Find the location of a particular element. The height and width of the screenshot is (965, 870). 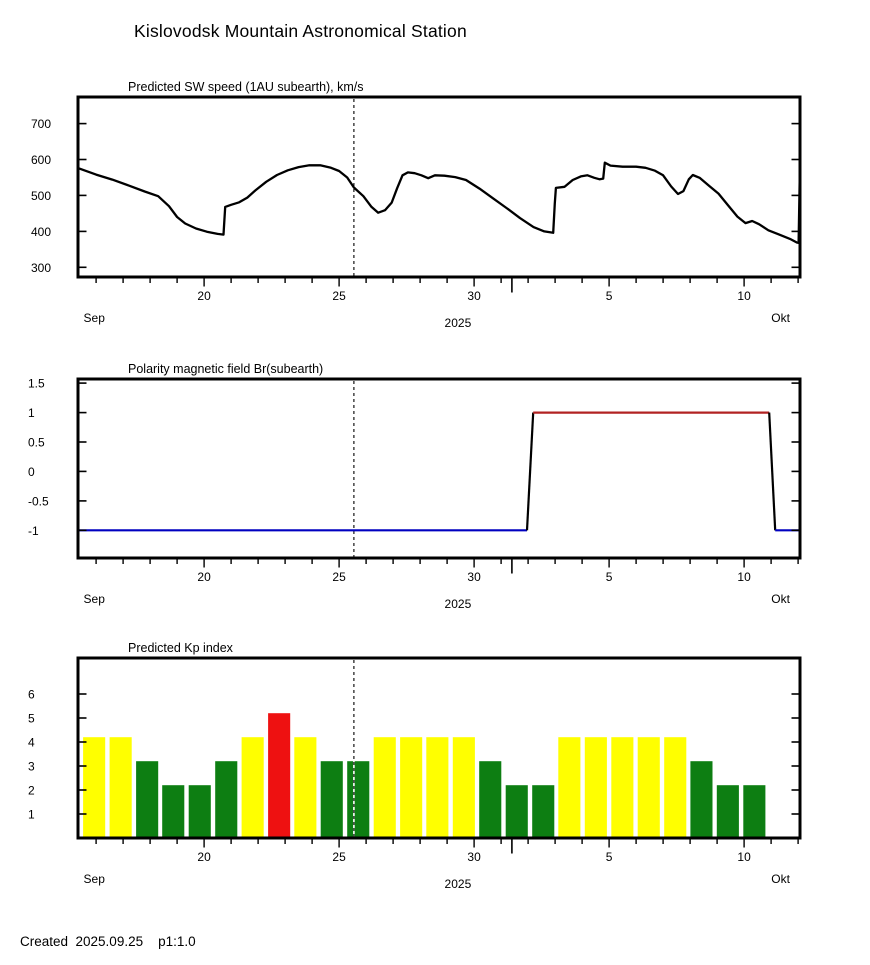

y-tick-label: 5 is located at coordinates (31, 719).